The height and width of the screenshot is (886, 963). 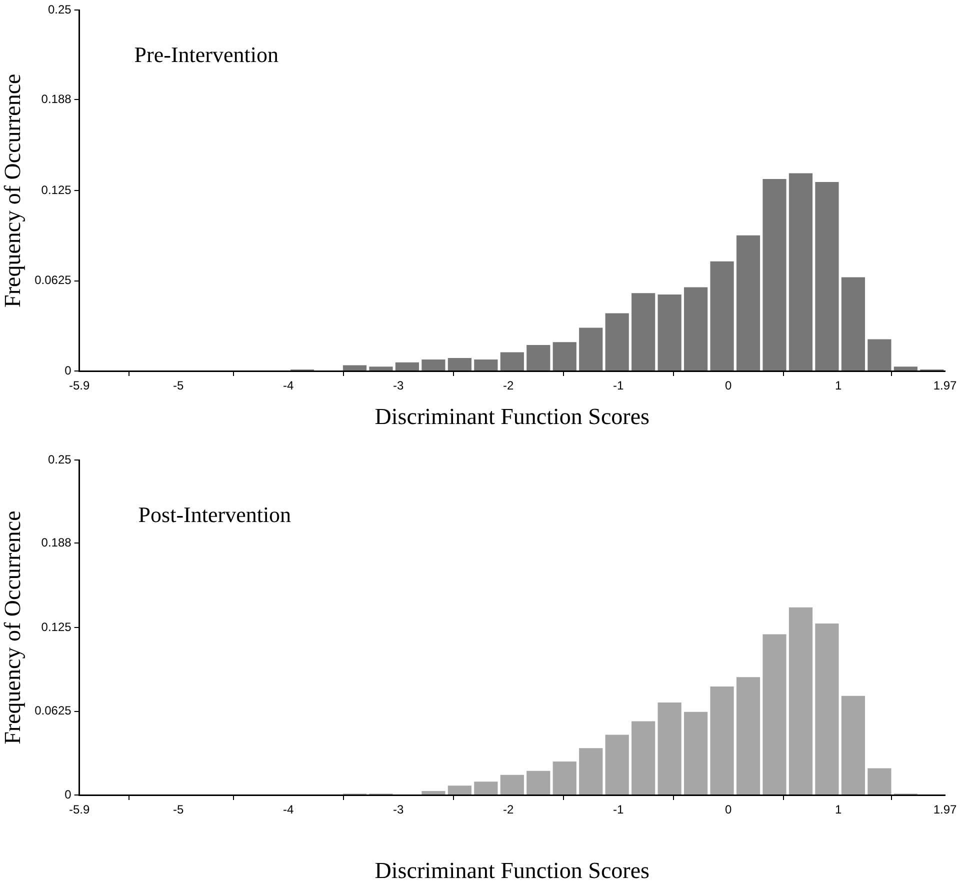 I want to click on text: Post-Intervention, so click(x=215, y=514).